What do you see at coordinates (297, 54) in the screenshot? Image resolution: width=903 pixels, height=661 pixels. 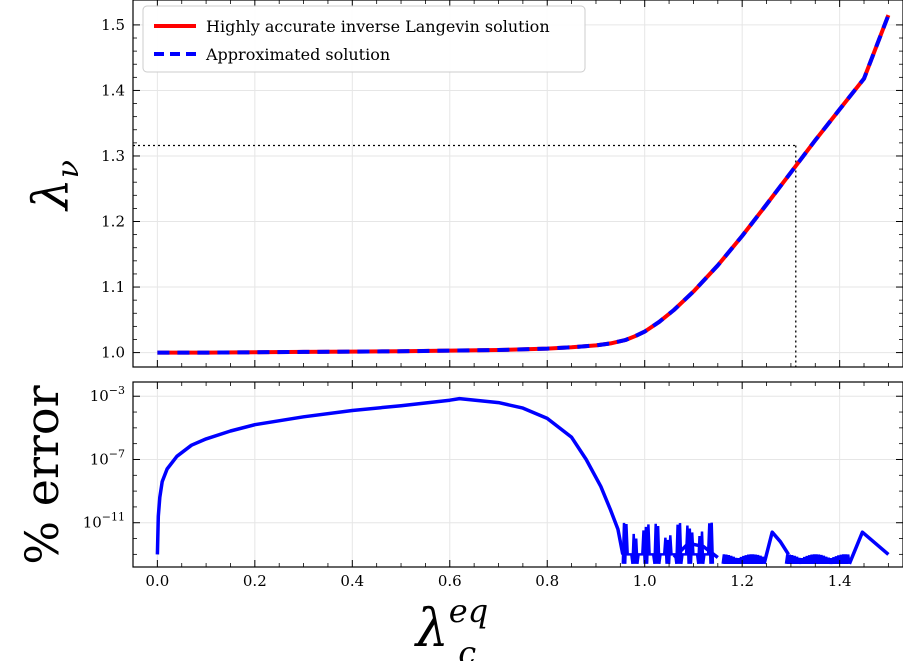 I see `legend-label-1: Approximated solution` at bounding box center [297, 54].